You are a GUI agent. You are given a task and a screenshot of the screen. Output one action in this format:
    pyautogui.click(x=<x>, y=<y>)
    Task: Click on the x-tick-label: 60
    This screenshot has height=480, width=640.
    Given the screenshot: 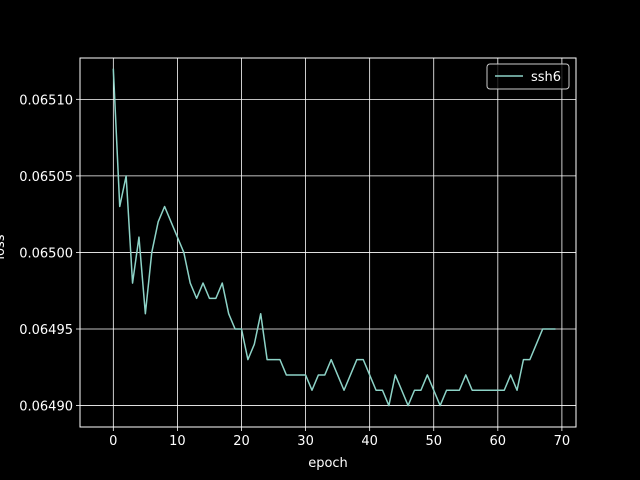 What is the action you would take?
    pyautogui.click(x=498, y=441)
    